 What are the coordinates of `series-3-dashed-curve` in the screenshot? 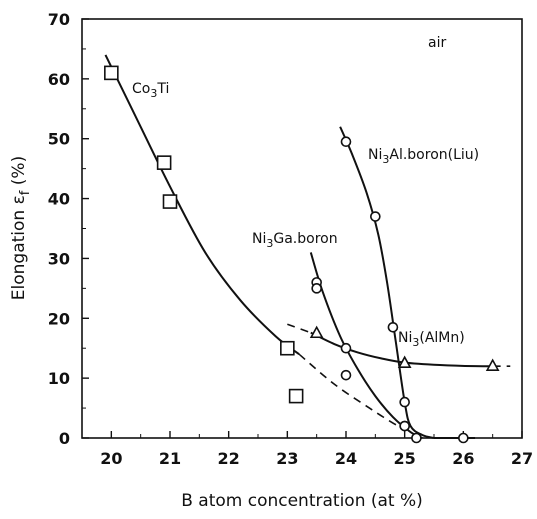 It's located at (299, 328).